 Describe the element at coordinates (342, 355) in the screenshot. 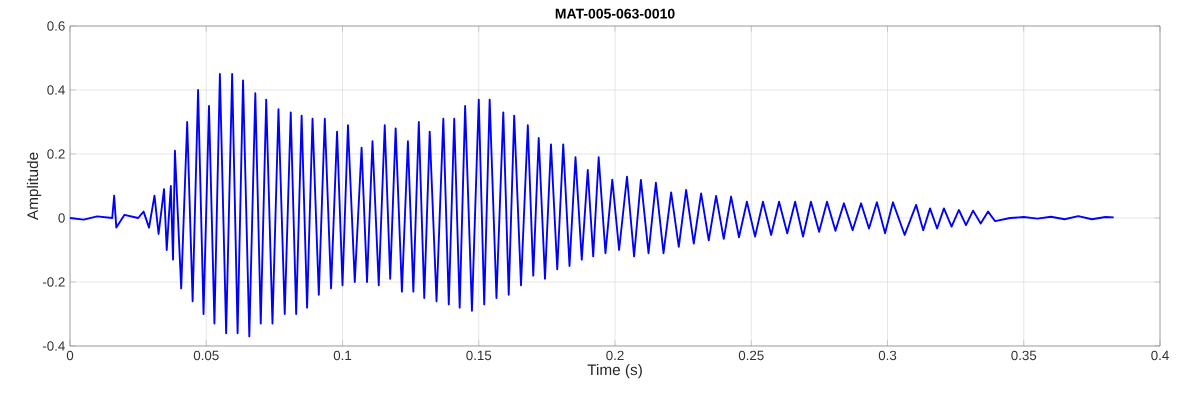

I see `x-tick-label: 0.1` at that location.